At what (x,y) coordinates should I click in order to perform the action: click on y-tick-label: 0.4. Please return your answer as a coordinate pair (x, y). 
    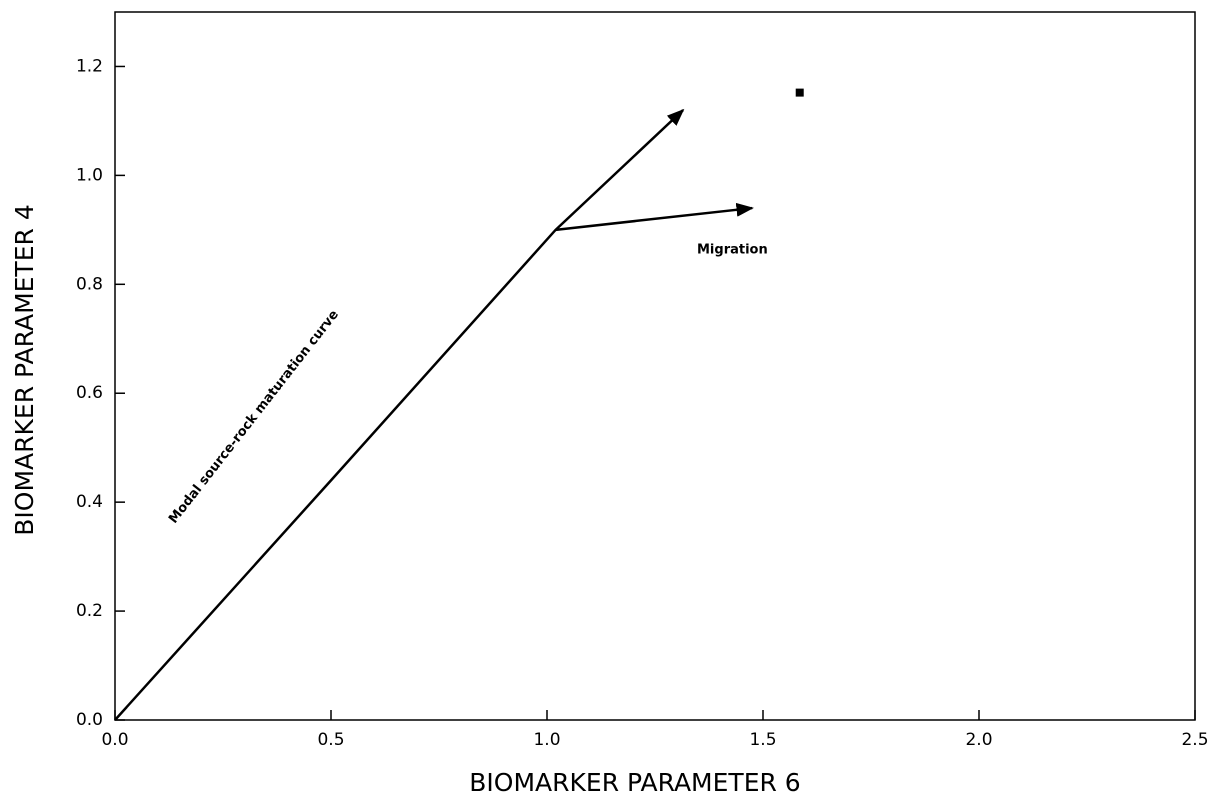
    Looking at the image, I should click on (89, 502).